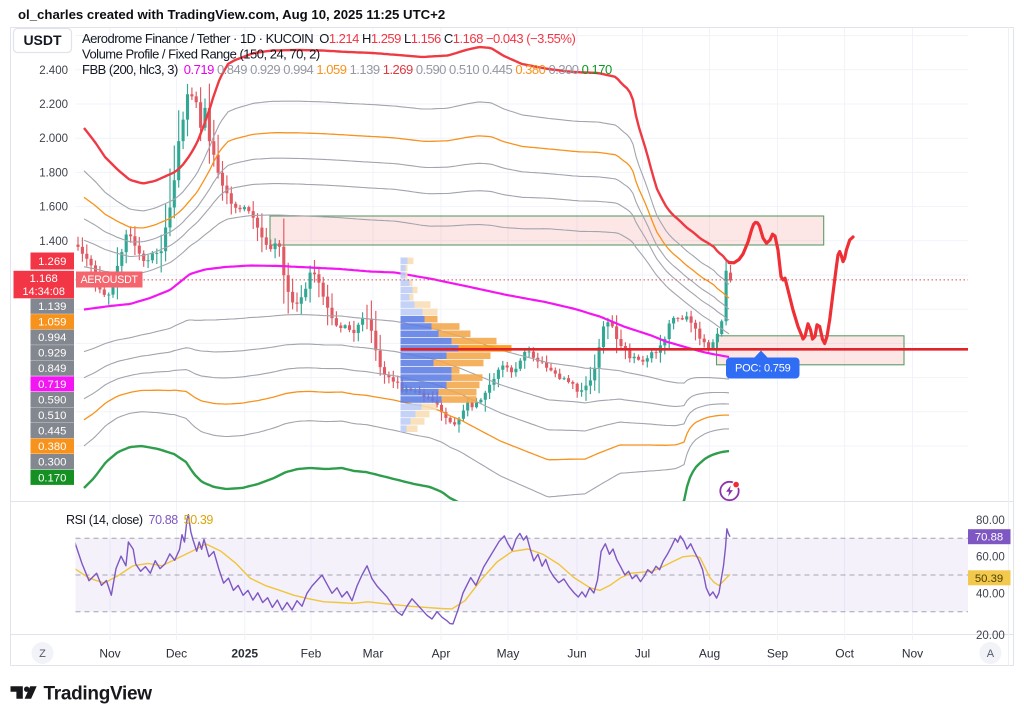 This screenshot has height=721, width=1024. I want to click on svg-text: 0.849, so click(52, 369).